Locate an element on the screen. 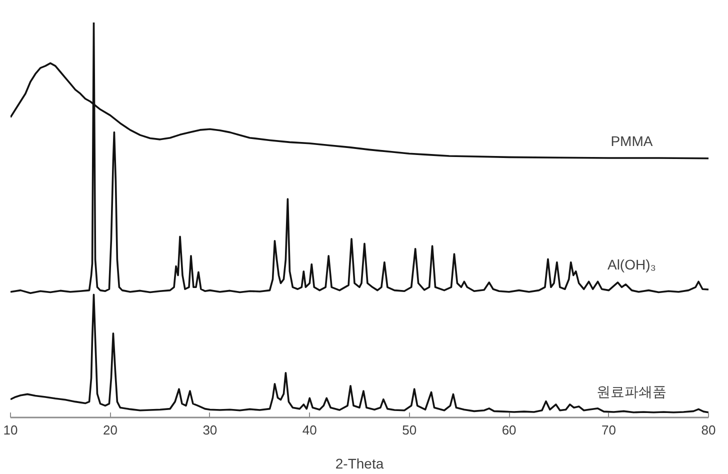 The image size is (728, 474). x-tick-label: 30 is located at coordinates (210, 430).